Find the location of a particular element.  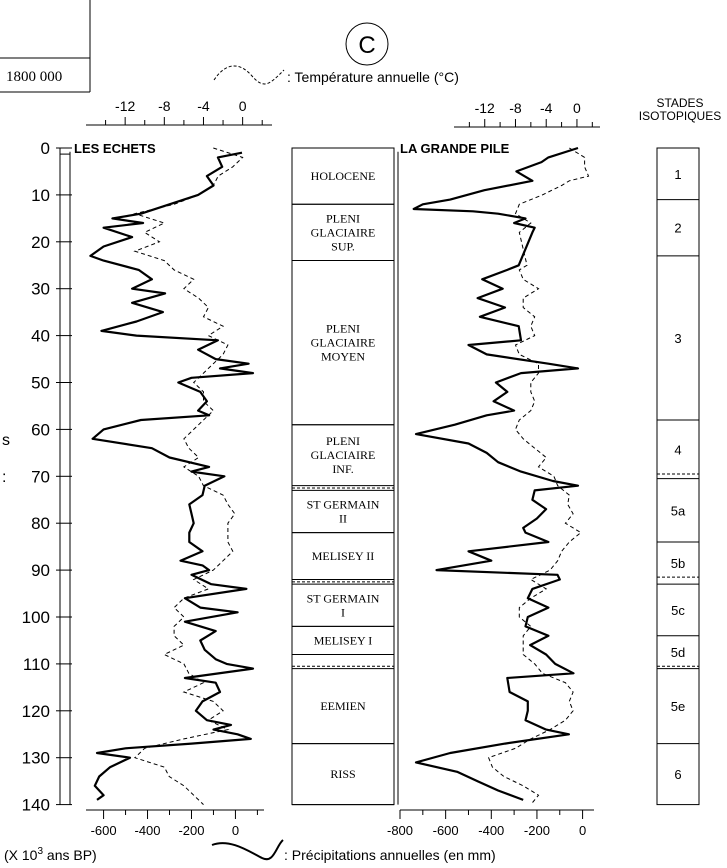

isotope-stage-label: 3 is located at coordinates (677, 338).